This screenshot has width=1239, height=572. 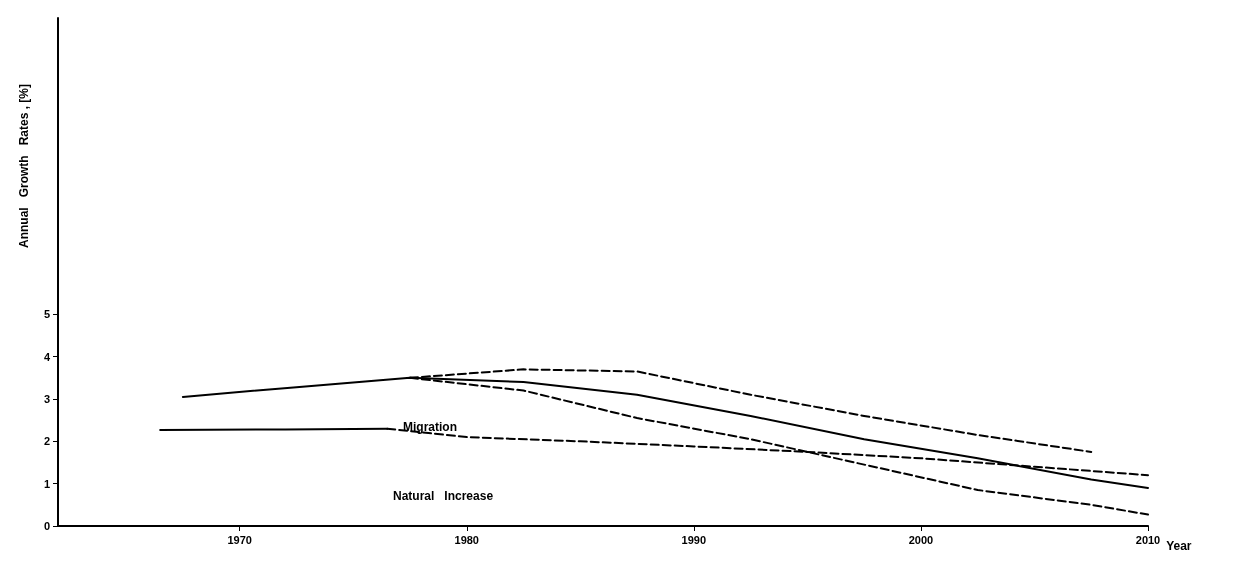 I want to click on annotation: Natural Increase, so click(x=443, y=496).